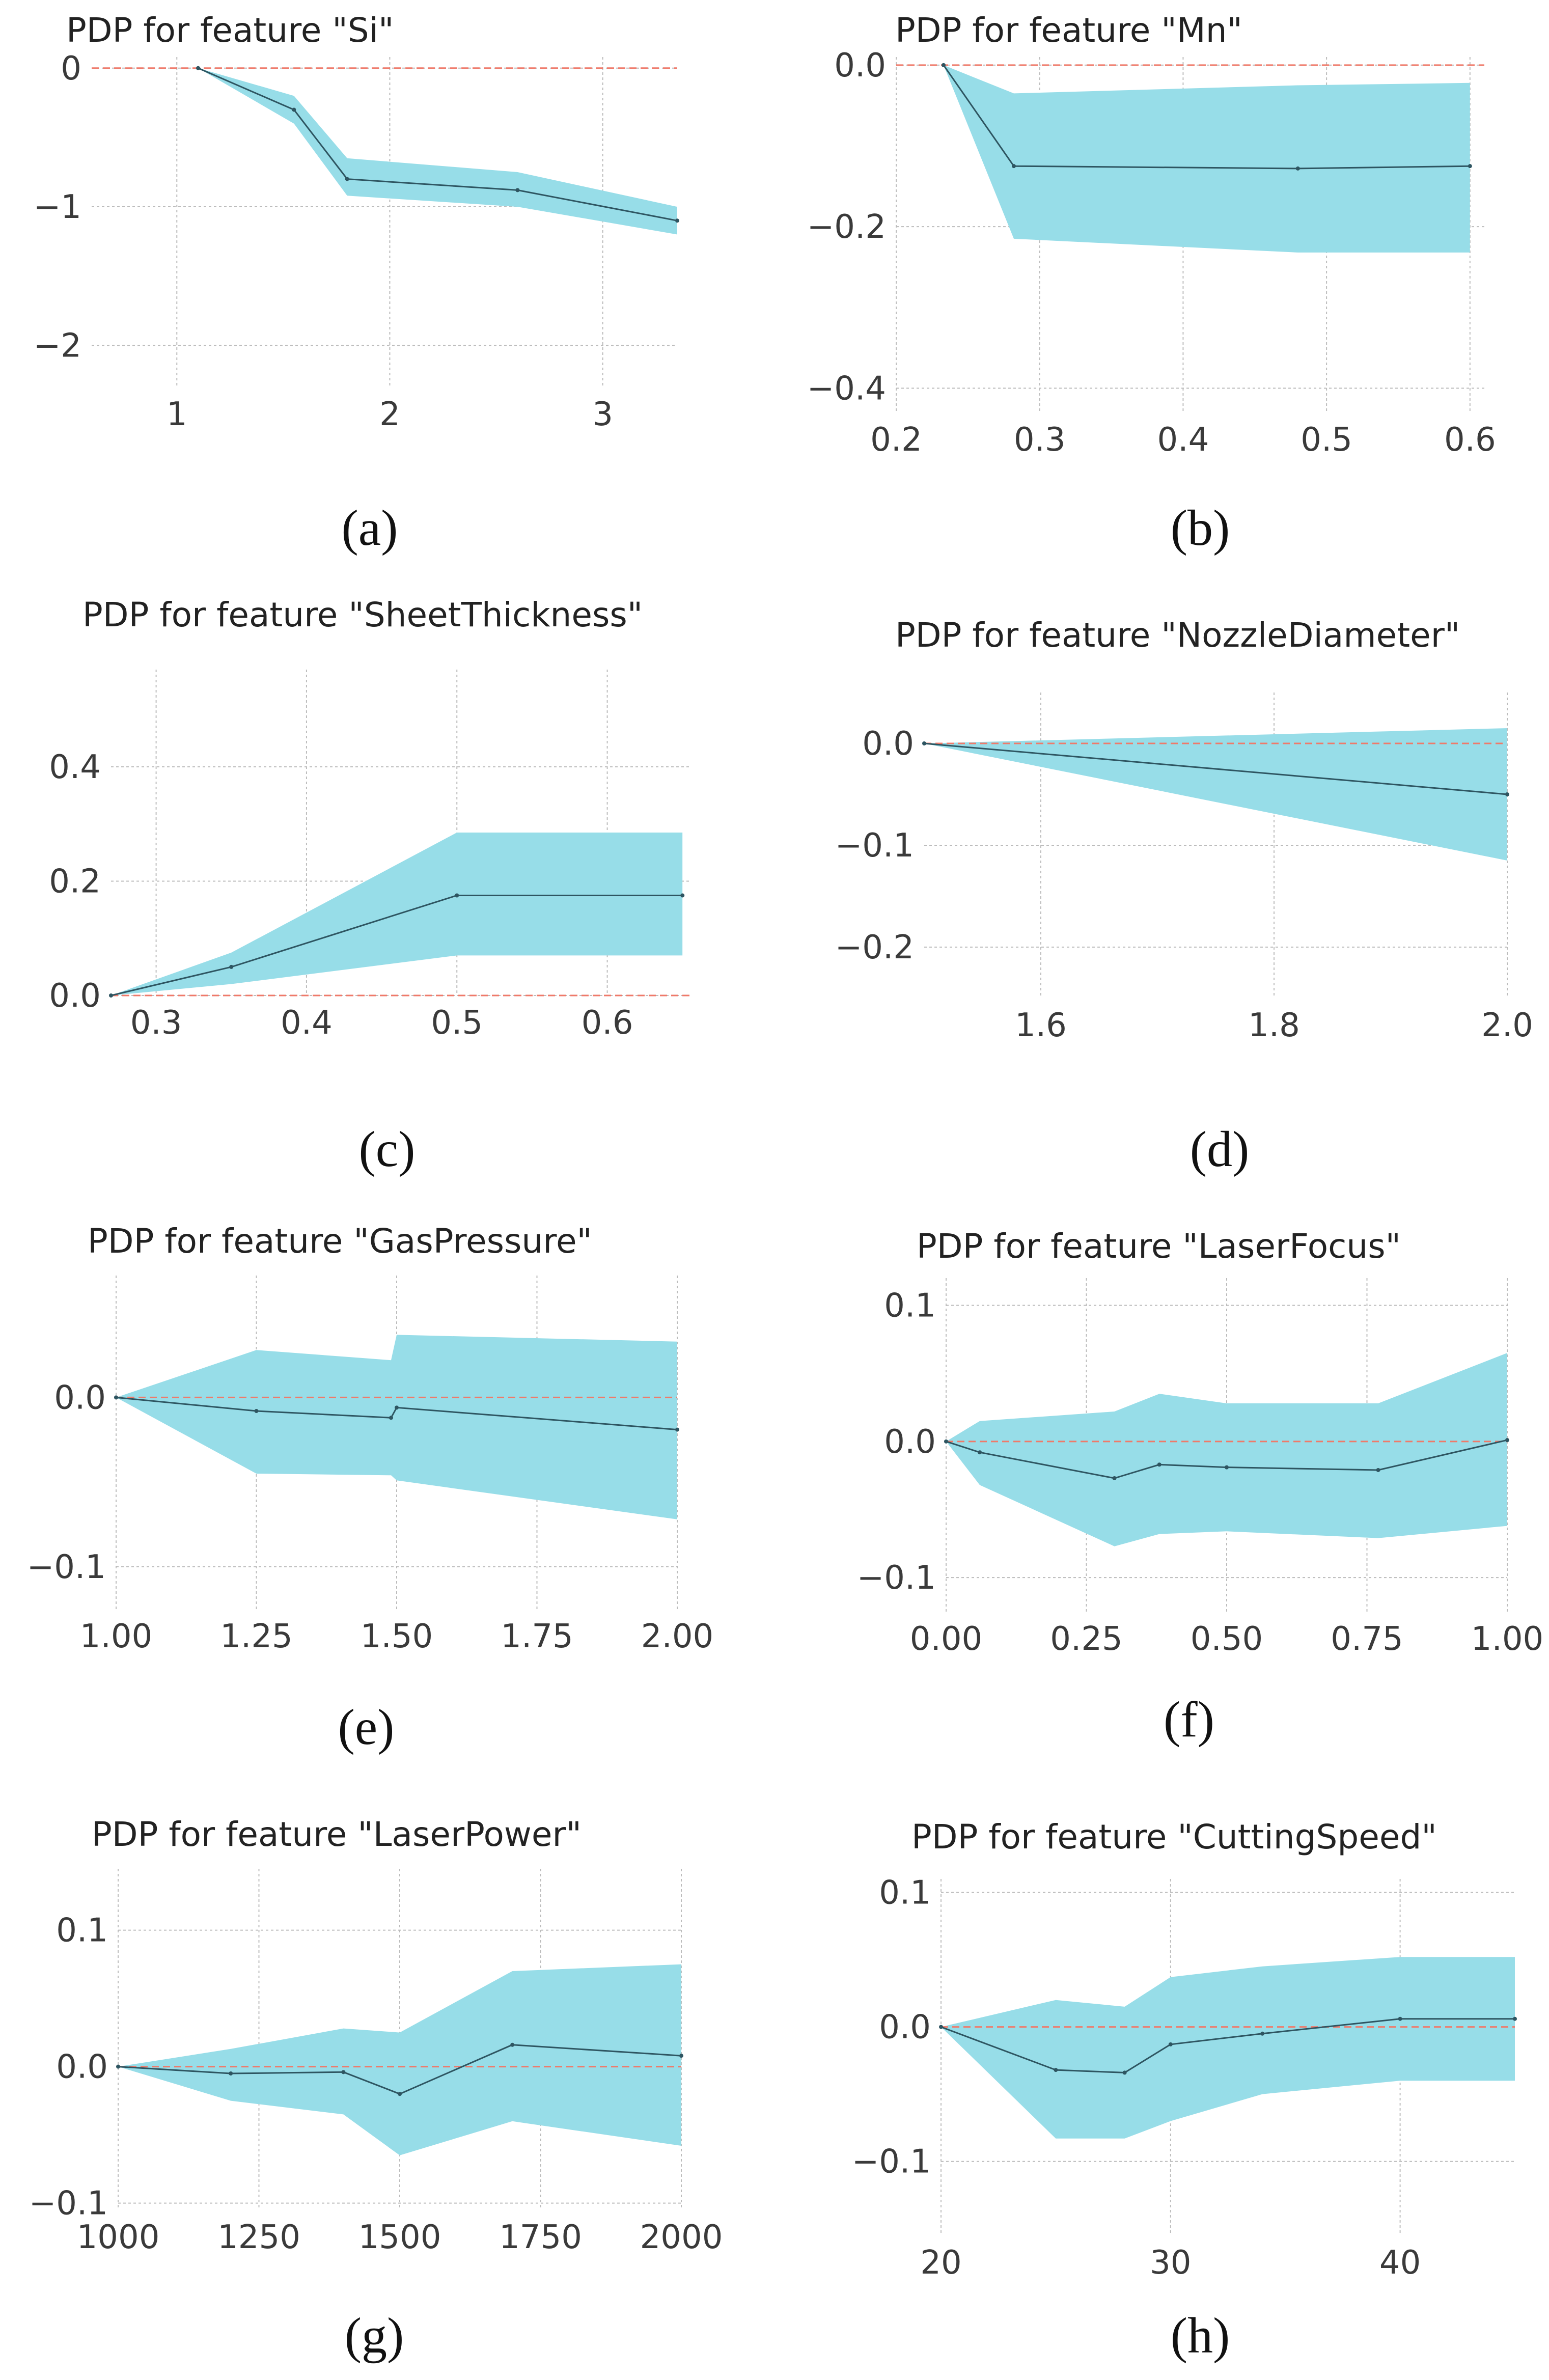  I want to click on x-tick-label-1: 20, so click(941, 2263).